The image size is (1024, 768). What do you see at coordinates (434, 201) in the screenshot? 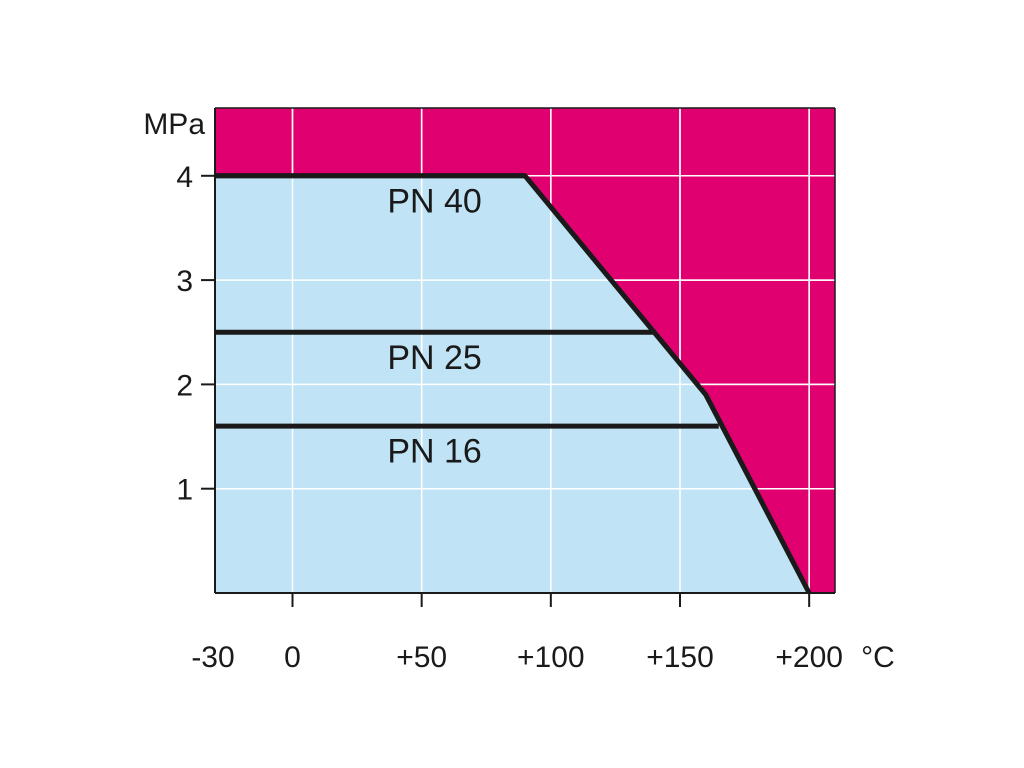
I see `series-label-pn-40: PN 40` at bounding box center [434, 201].